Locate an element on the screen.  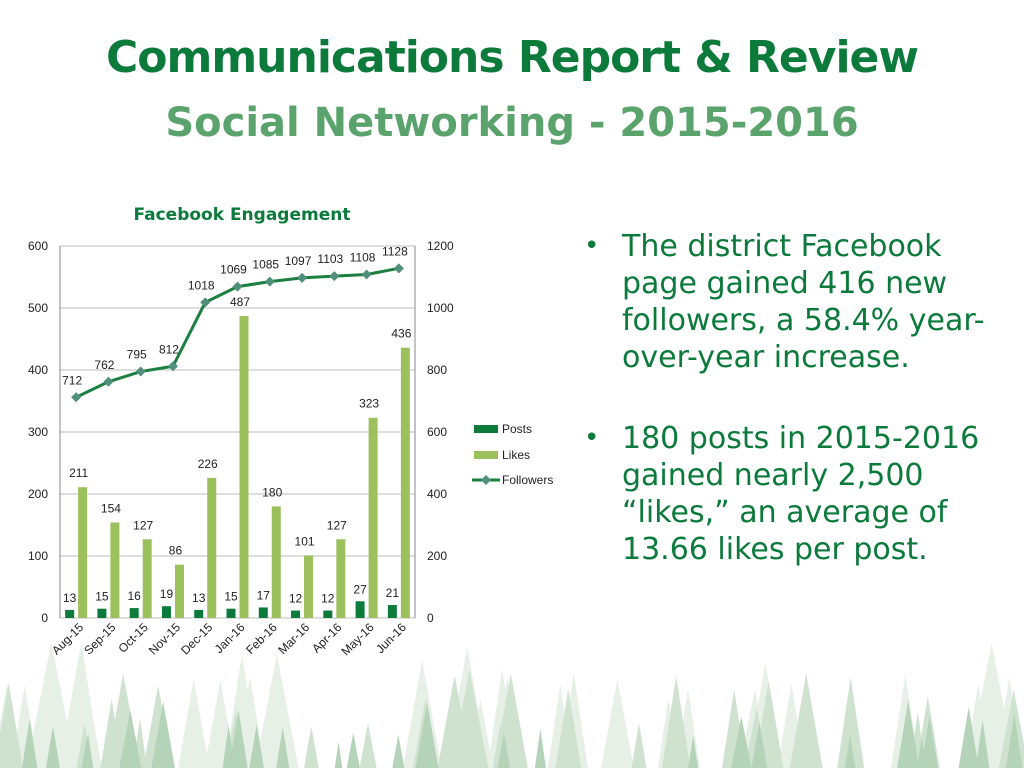
likes-data-label: 436 is located at coordinates (401, 334).